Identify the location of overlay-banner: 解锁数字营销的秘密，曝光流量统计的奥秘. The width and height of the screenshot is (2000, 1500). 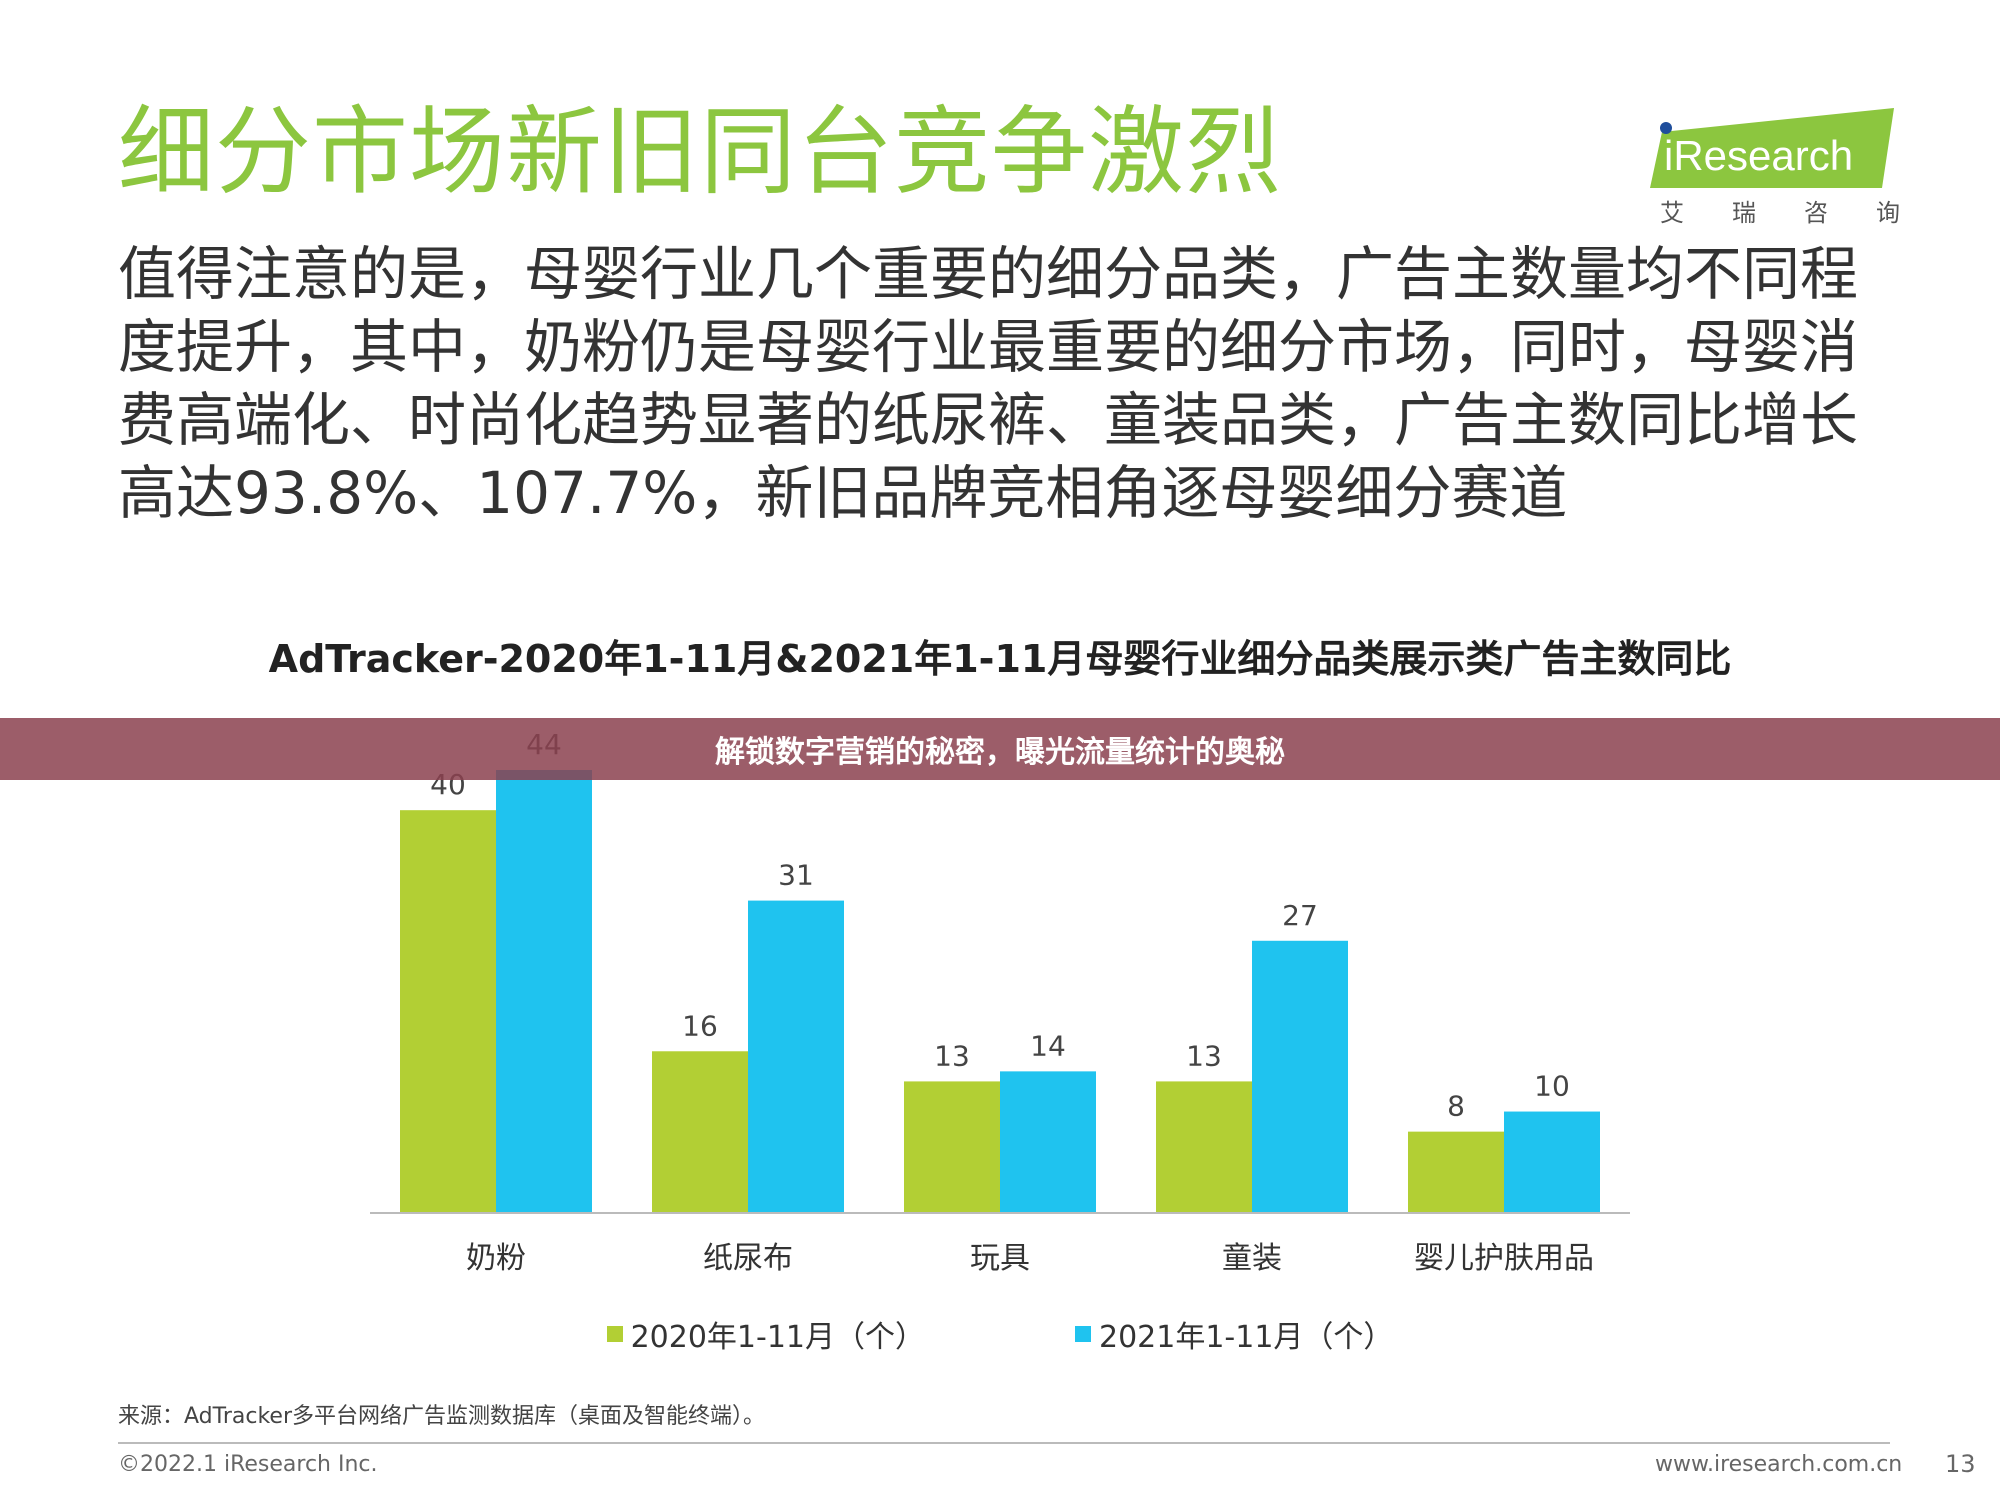
(1000, 749).